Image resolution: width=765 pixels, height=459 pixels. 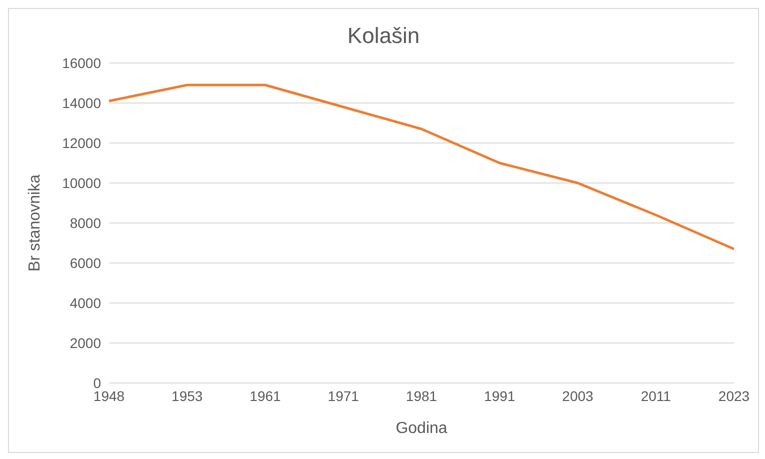 What do you see at coordinates (344, 396) in the screenshot?
I see `x-tick-label: 1971` at bounding box center [344, 396].